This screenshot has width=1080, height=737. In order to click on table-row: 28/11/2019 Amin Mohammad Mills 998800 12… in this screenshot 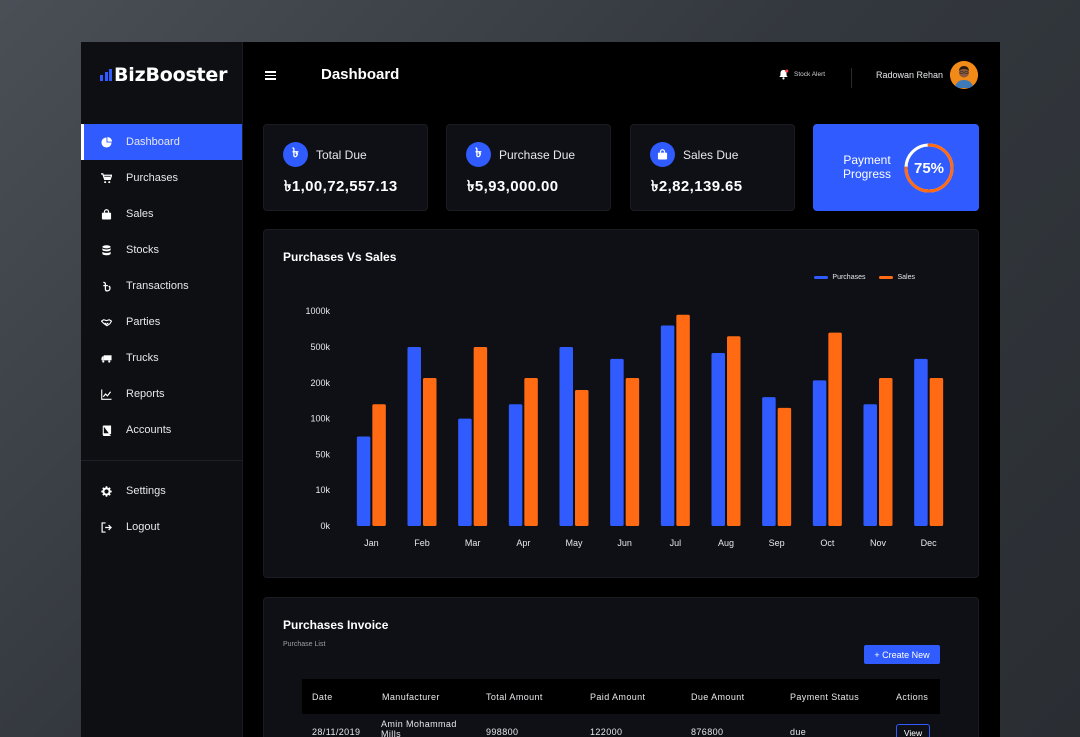, I will do `click(621, 727)`.